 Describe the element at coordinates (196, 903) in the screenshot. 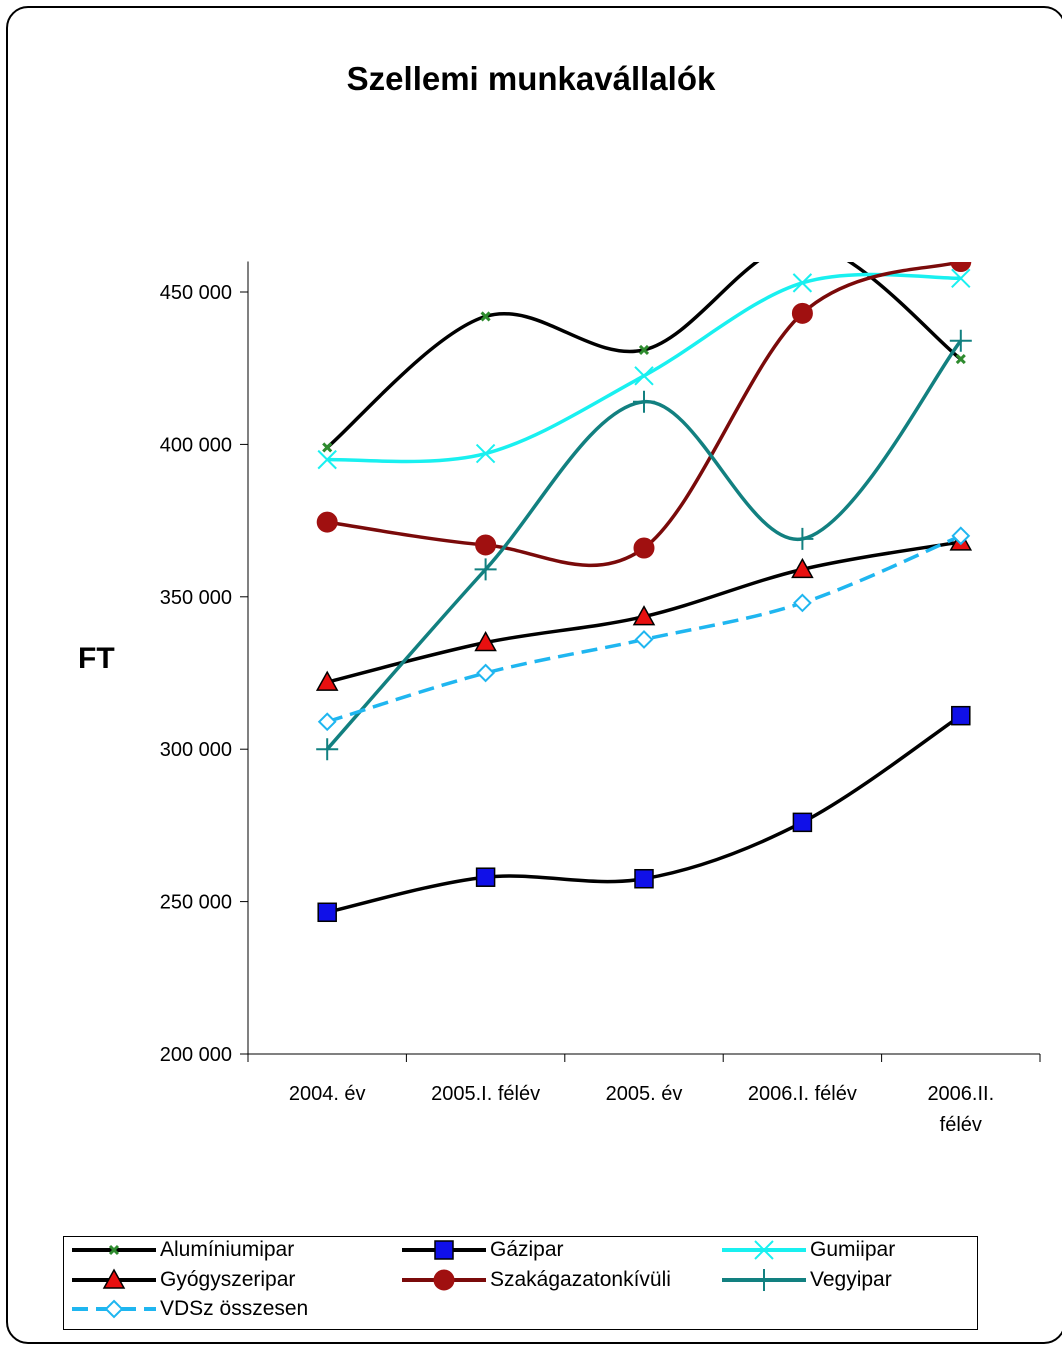

I see `y-tick-label: 250 000` at that location.